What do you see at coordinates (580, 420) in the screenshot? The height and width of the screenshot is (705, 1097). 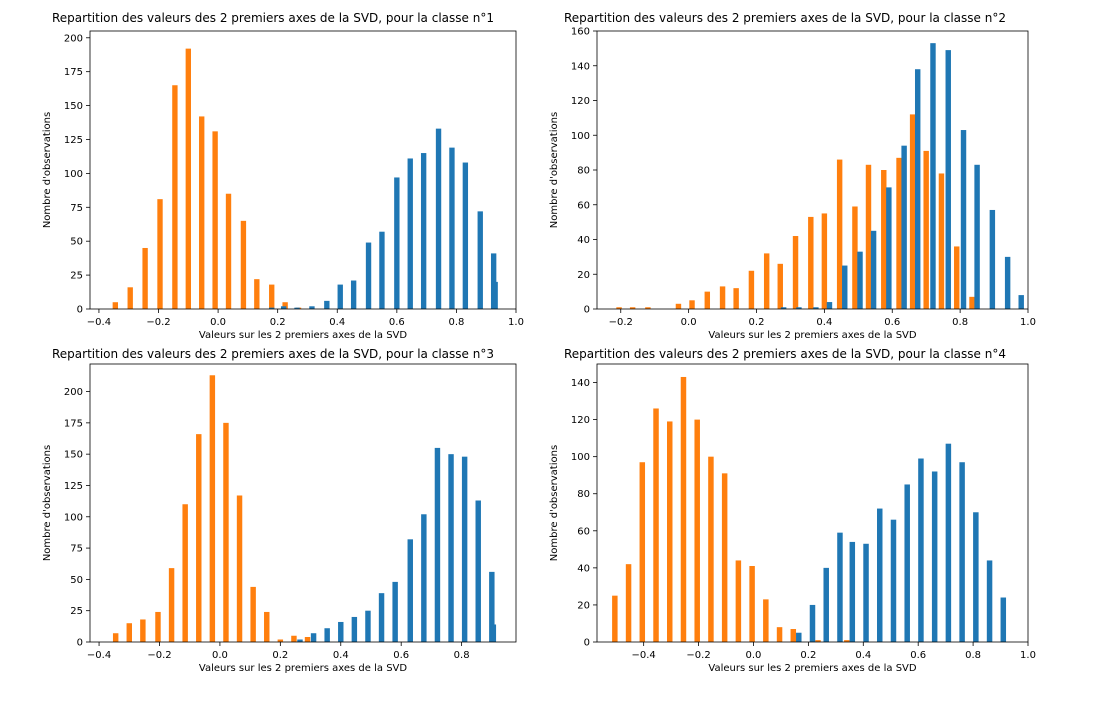 I see `chart-4-ytick-label: 120` at bounding box center [580, 420].